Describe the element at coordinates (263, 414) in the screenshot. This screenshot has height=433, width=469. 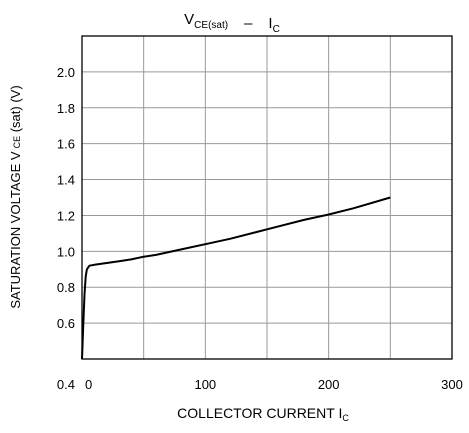
I see `x-axis-label: COLLECTOR CURRENT IC` at that location.